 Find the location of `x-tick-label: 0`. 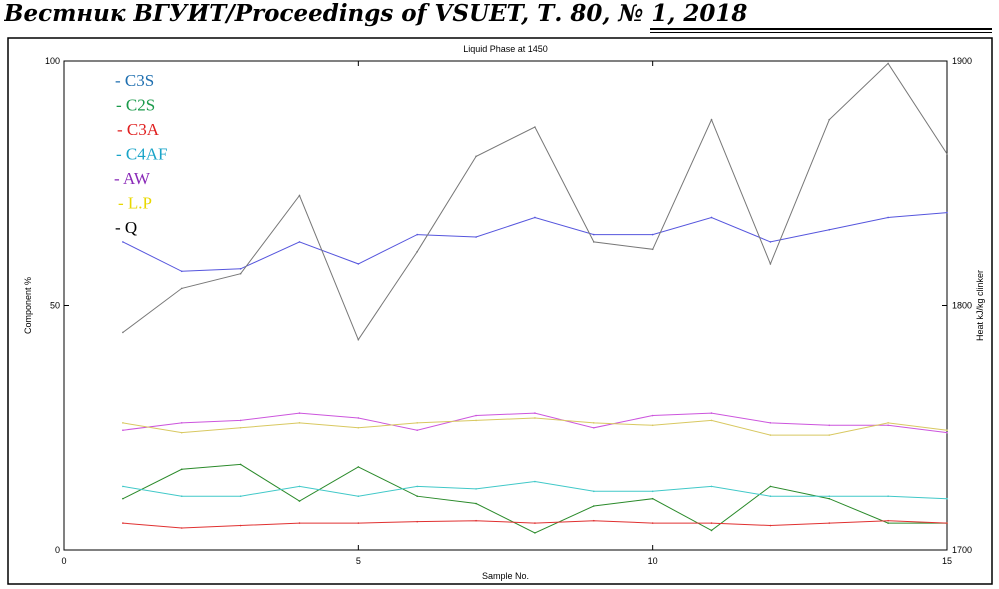

x-tick-label: 0 is located at coordinates (63, 561).